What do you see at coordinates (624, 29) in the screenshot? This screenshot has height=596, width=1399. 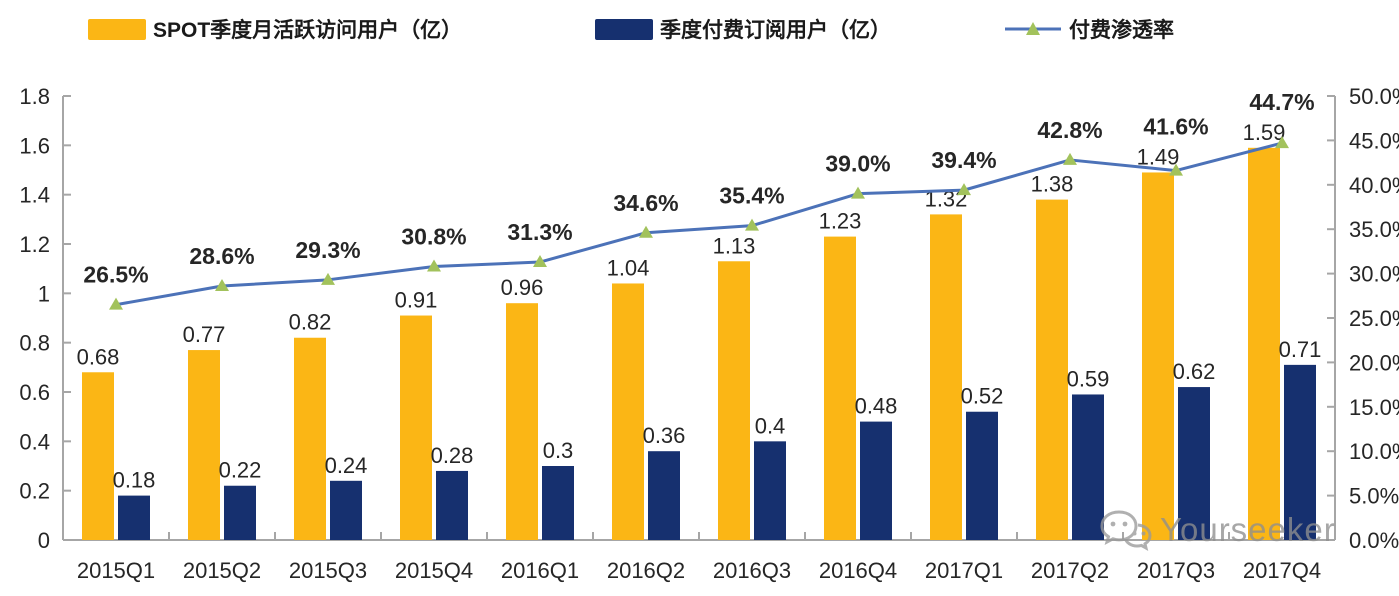 I see `legend-swatch-subs` at bounding box center [624, 29].